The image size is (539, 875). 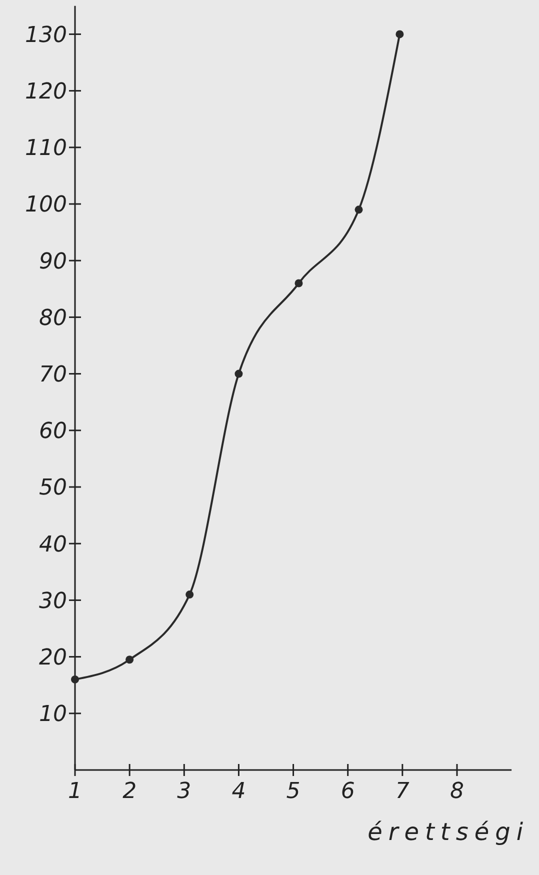 I want to click on x-tick-label: 5, so click(x=293, y=791).